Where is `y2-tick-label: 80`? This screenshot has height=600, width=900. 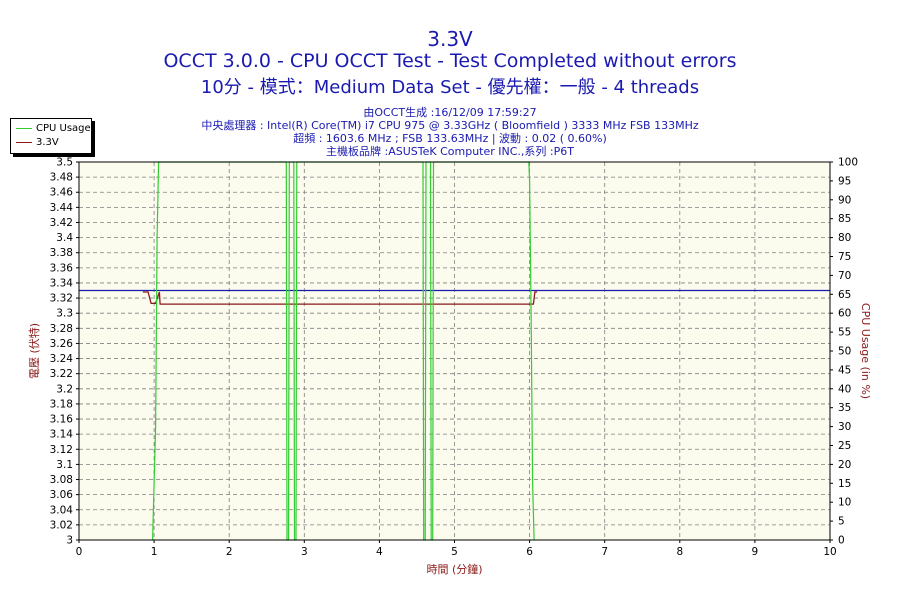 y2-tick-label: 80 is located at coordinates (844, 238).